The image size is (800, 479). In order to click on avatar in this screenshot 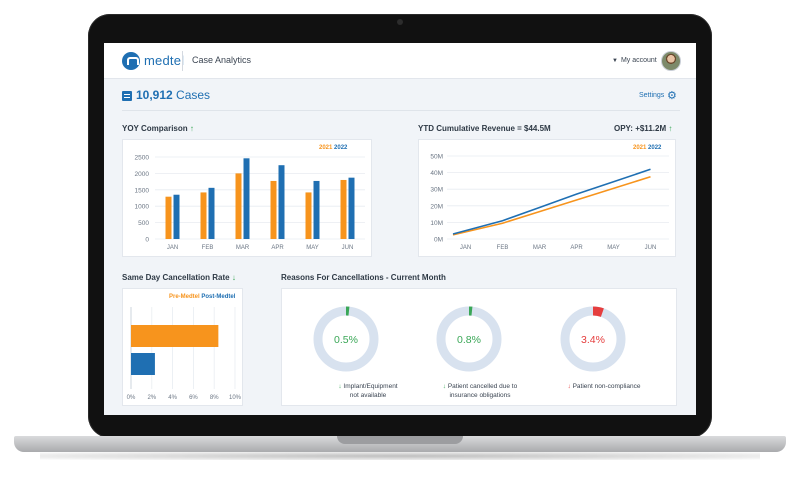, I will do `click(671, 61)`.